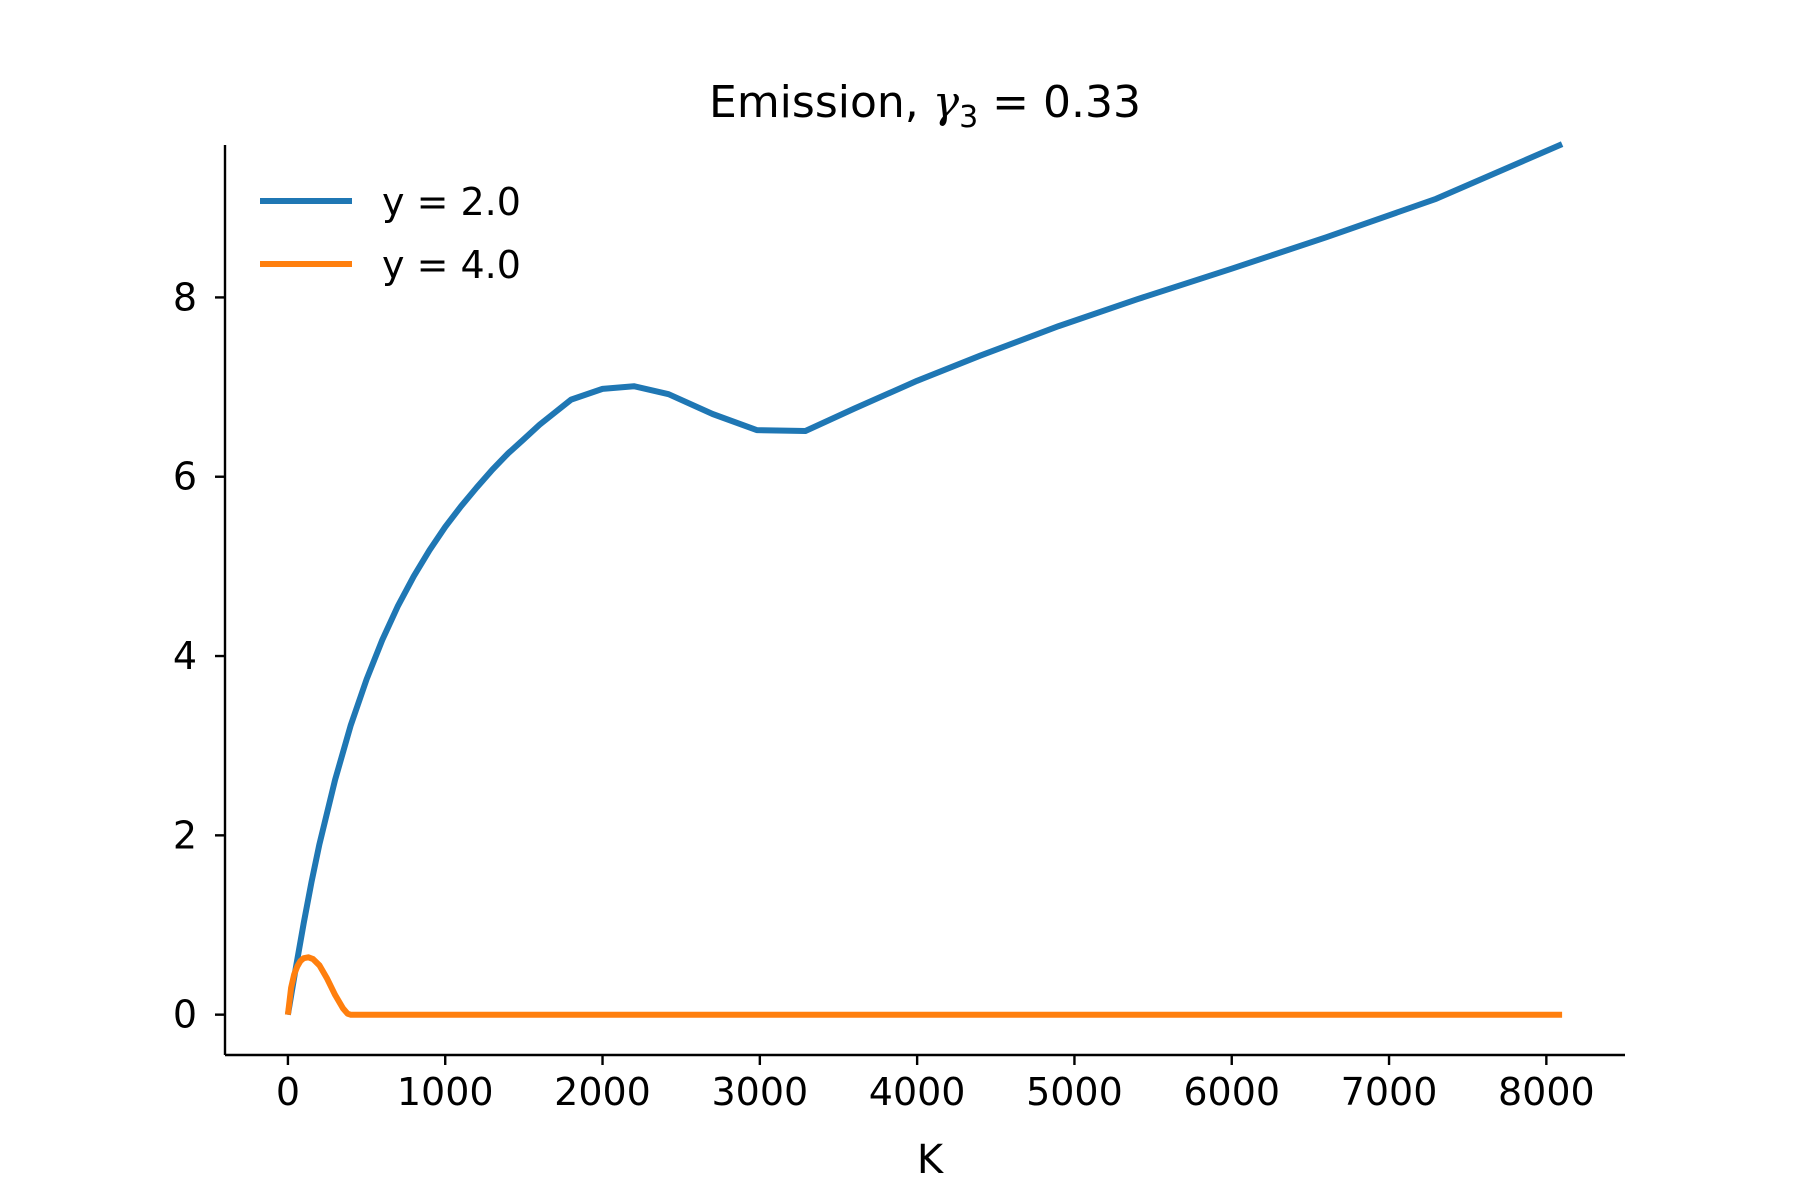 The image size is (1800, 1200). What do you see at coordinates (185, 297) in the screenshot?
I see `y-tick-label: 8` at bounding box center [185, 297].